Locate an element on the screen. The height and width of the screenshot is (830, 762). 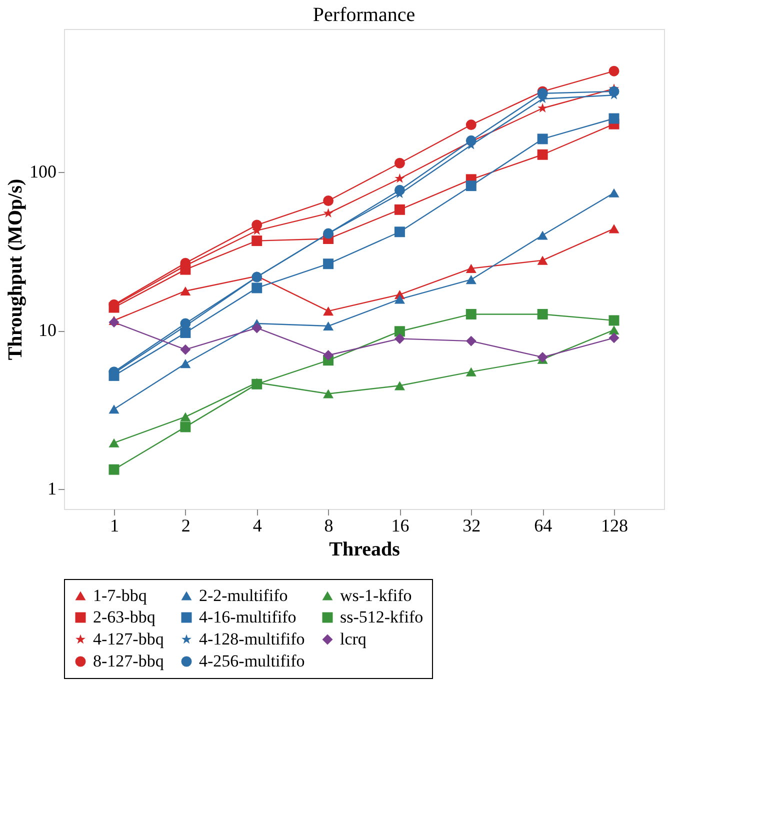
x-tick-label: 2 is located at coordinates (185, 526).